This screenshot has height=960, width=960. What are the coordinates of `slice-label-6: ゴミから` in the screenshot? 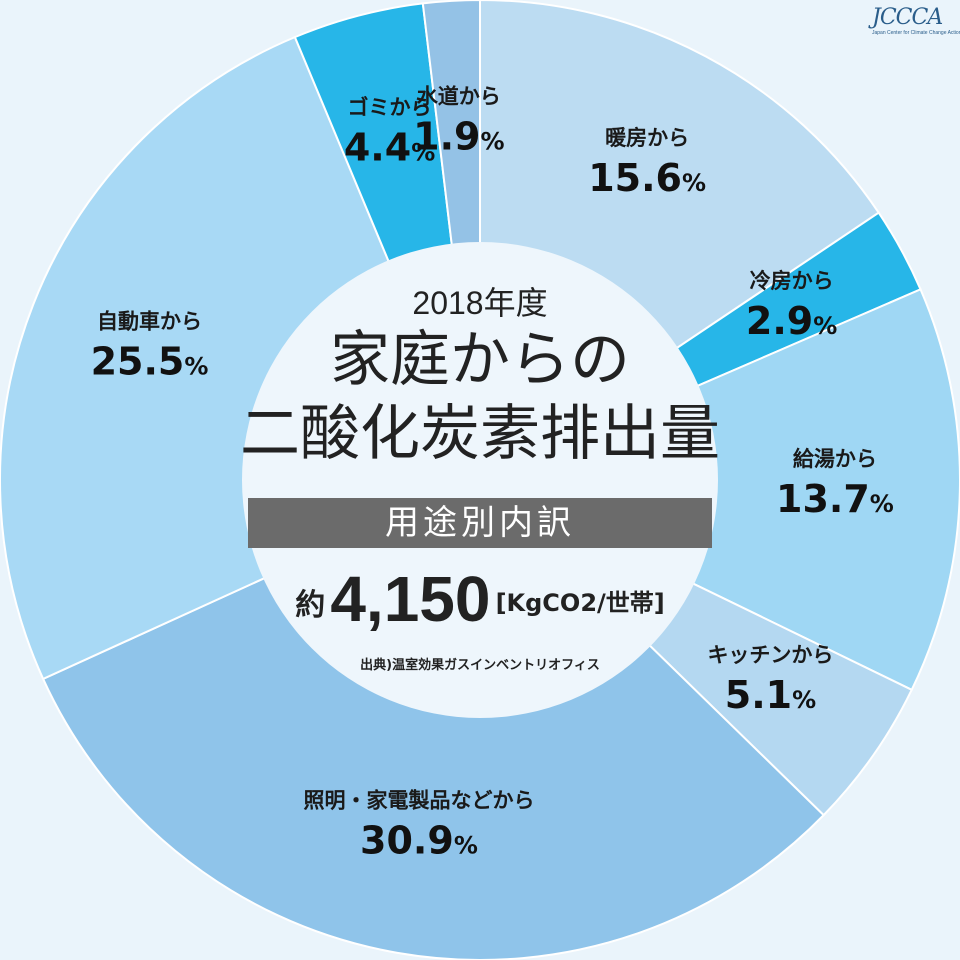 It's located at (390, 108).